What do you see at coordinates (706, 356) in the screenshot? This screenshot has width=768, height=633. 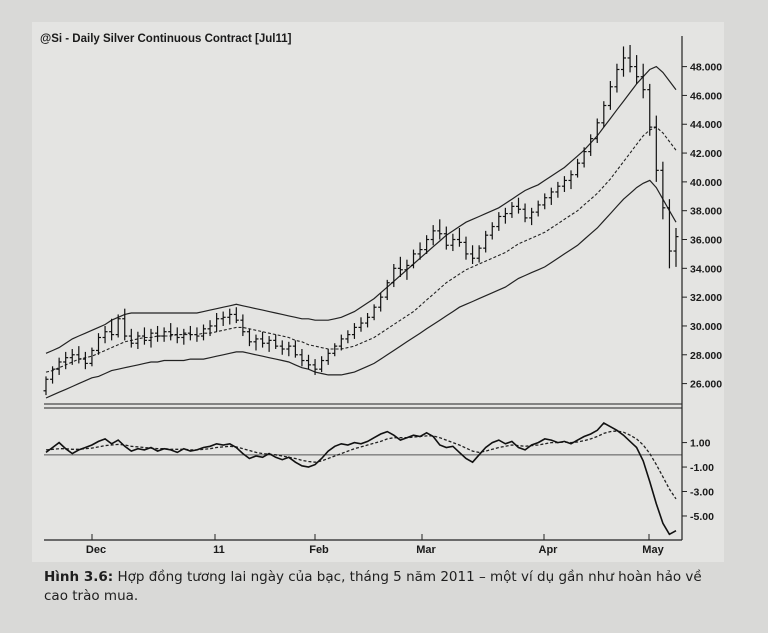 I see `y-tick-label: 28.000` at bounding box center [706, 356].